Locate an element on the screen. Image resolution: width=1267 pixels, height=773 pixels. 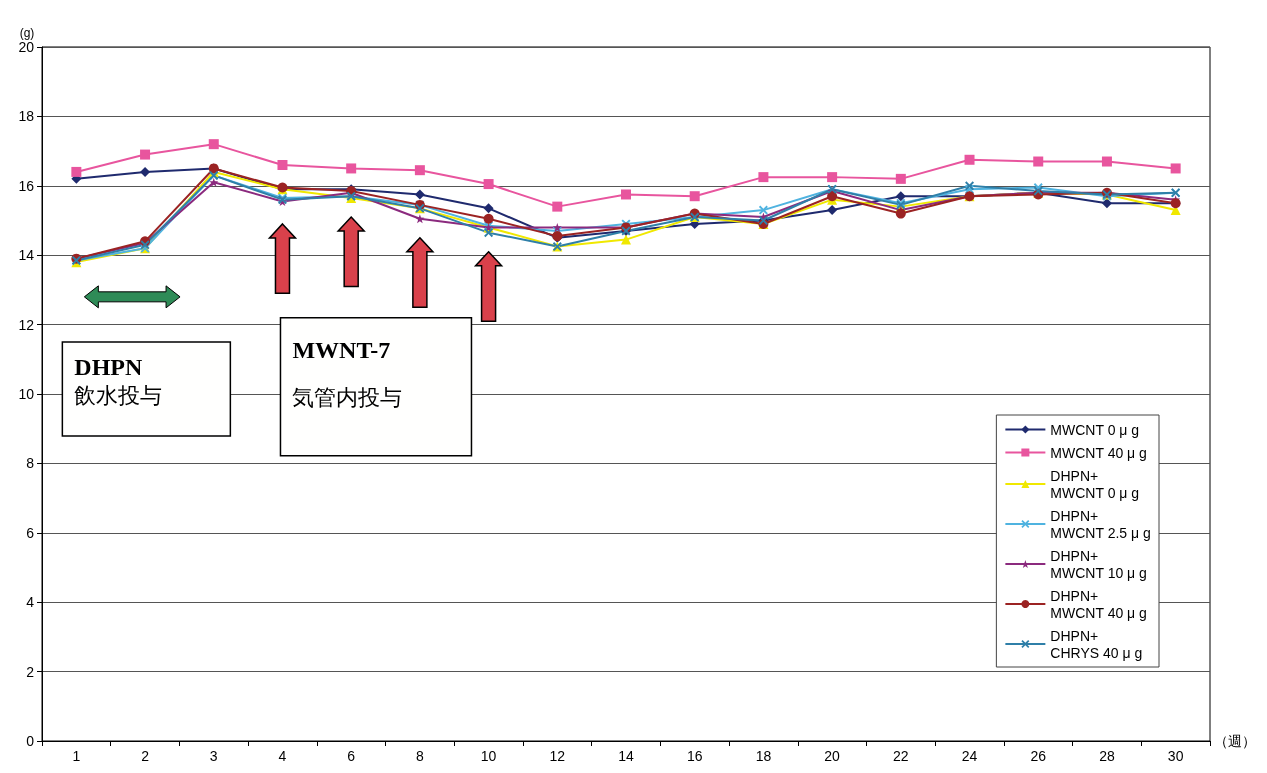
x-tick-label: 20 is located at coordinates (832, 756).